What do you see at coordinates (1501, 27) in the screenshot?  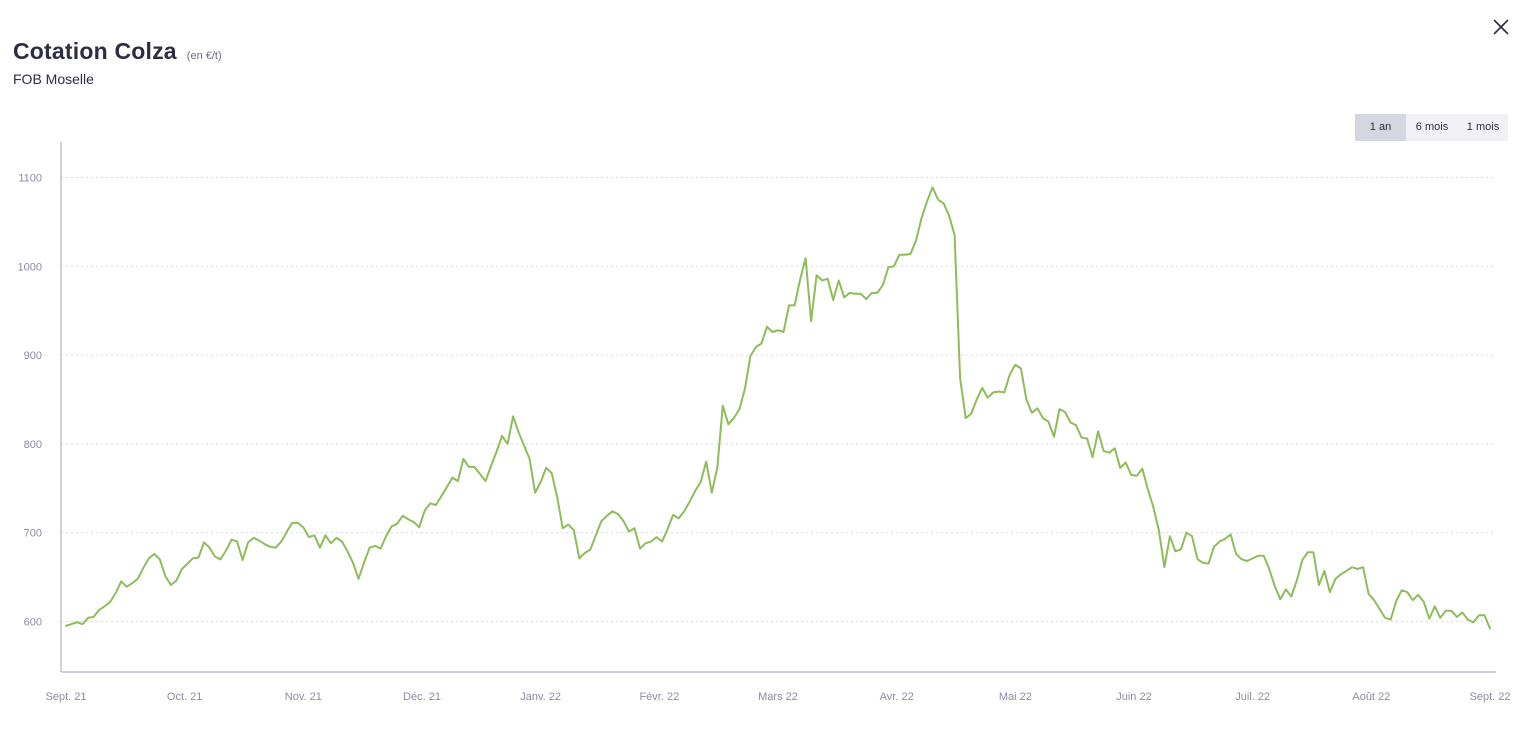 I see `close-icon` at bounding box center [1501, 27].